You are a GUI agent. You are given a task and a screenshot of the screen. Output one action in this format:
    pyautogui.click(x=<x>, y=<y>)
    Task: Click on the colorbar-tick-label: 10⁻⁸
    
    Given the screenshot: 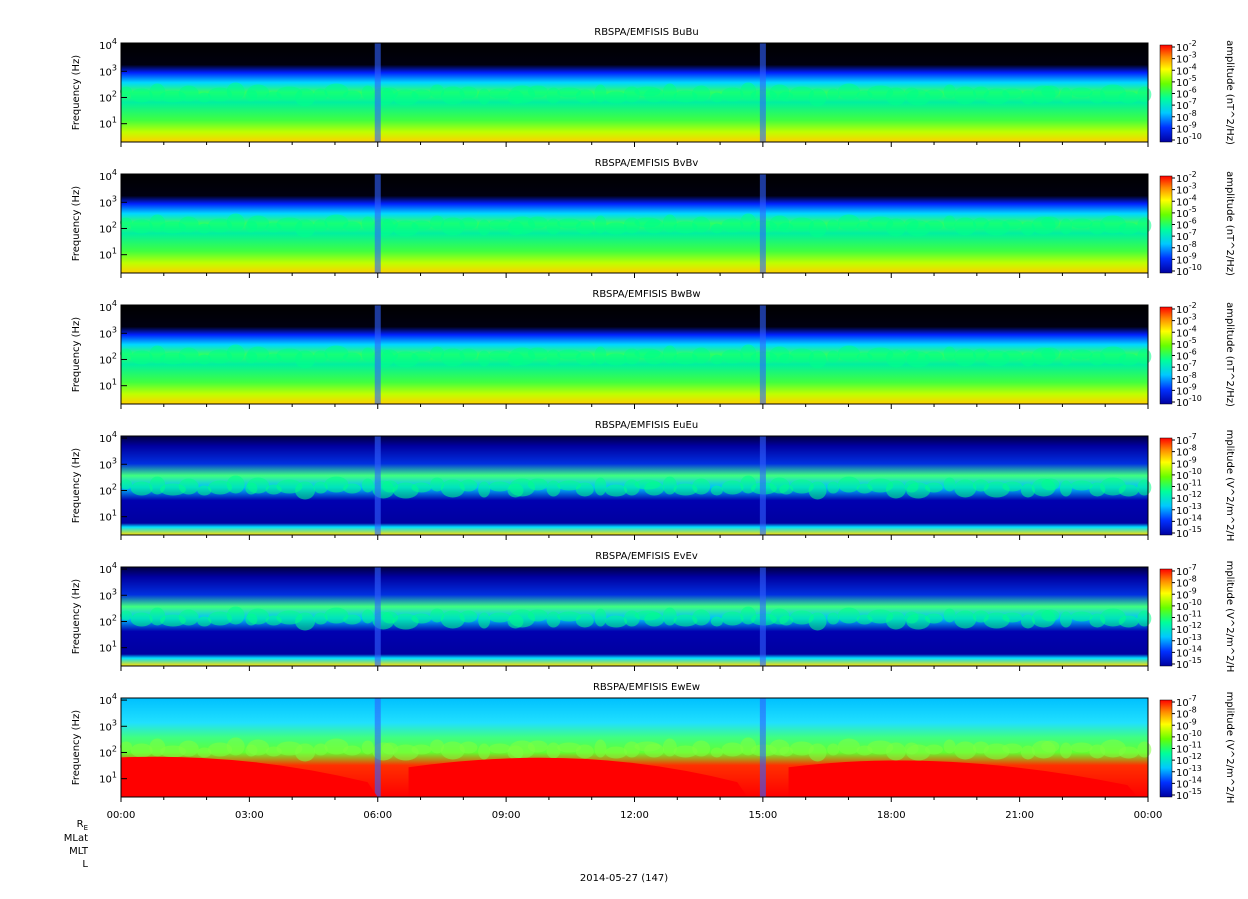 What is the action you would take?
    pyautogui.click(x=1186, y=116)
    